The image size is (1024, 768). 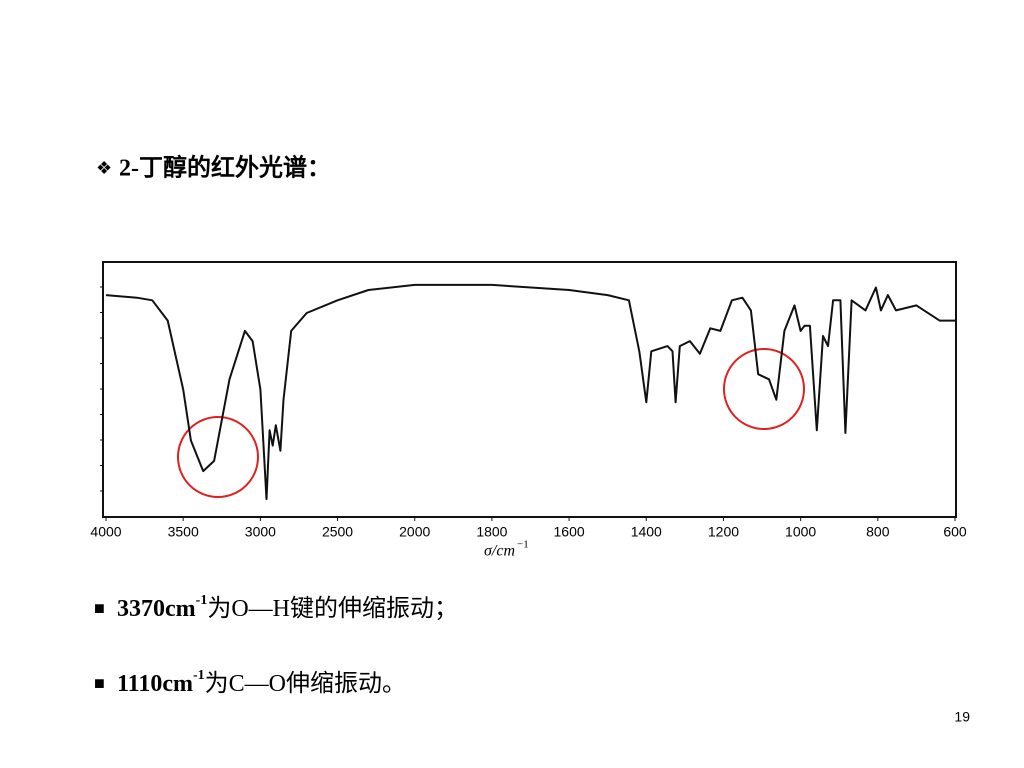 What do you see at coordinates (523, 545) in the screenshot?
I see `x-axis-label-sup: −1` at bounding box center [523, 545].